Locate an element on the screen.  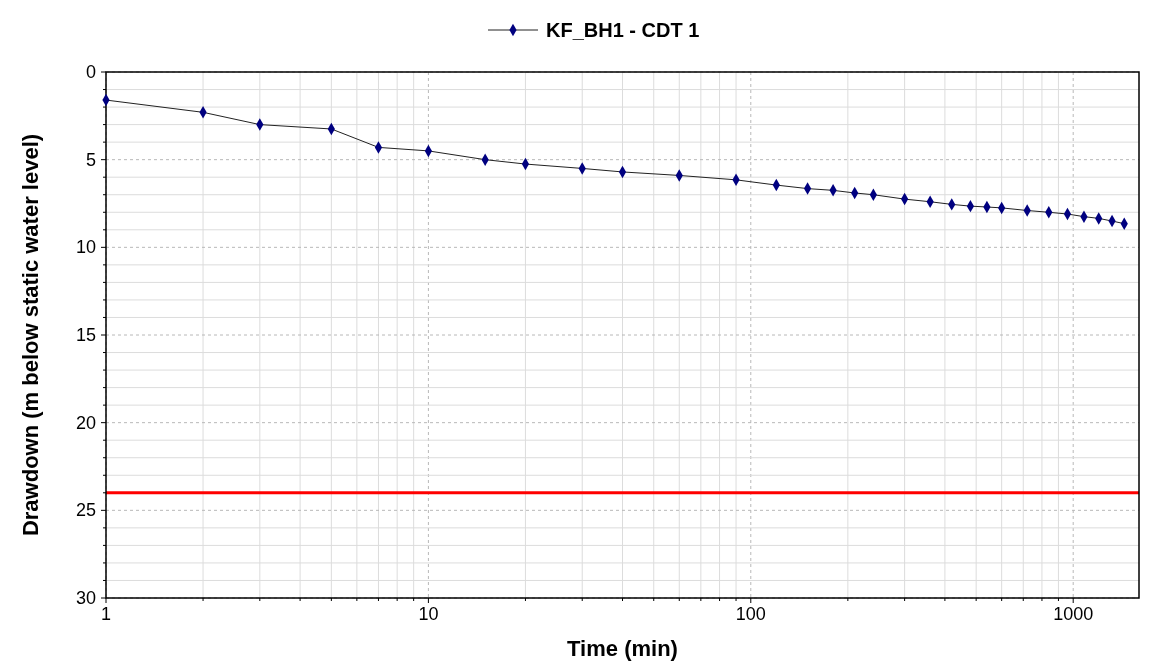
y-tick-label: 10 is located at coordinates (85, 247).